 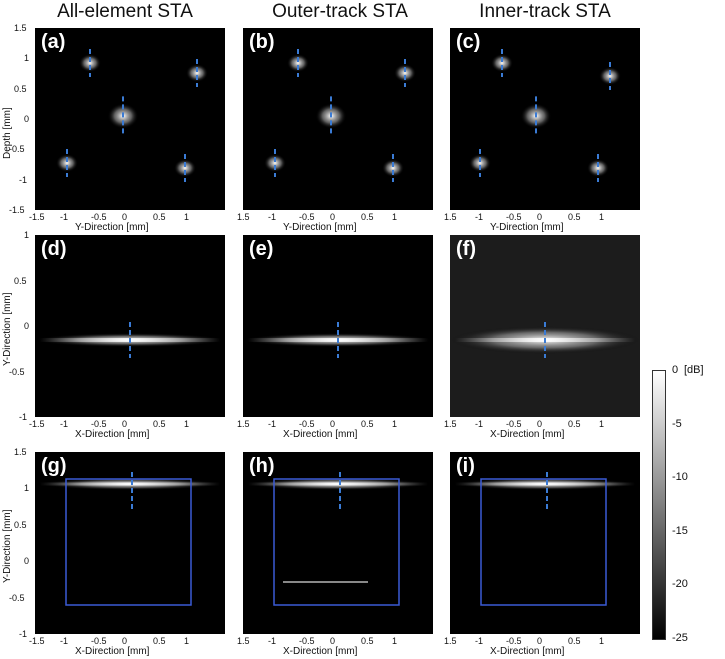 I want to click on panel-label: (f), so click(x=466, y=249).